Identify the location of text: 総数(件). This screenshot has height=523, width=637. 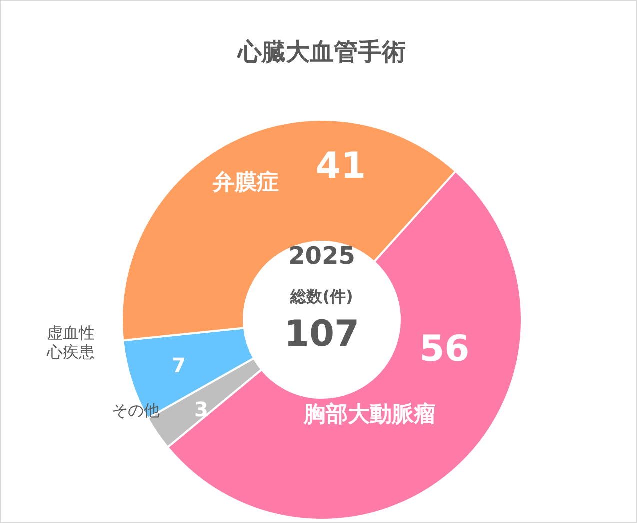
(322, 296).